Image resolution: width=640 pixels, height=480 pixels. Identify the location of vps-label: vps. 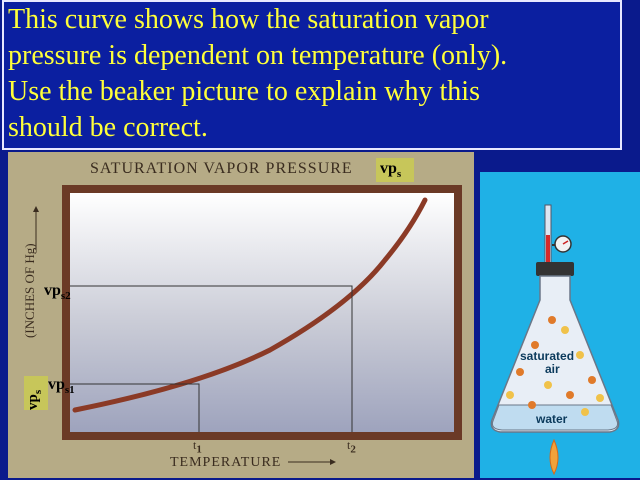
(390, 170).